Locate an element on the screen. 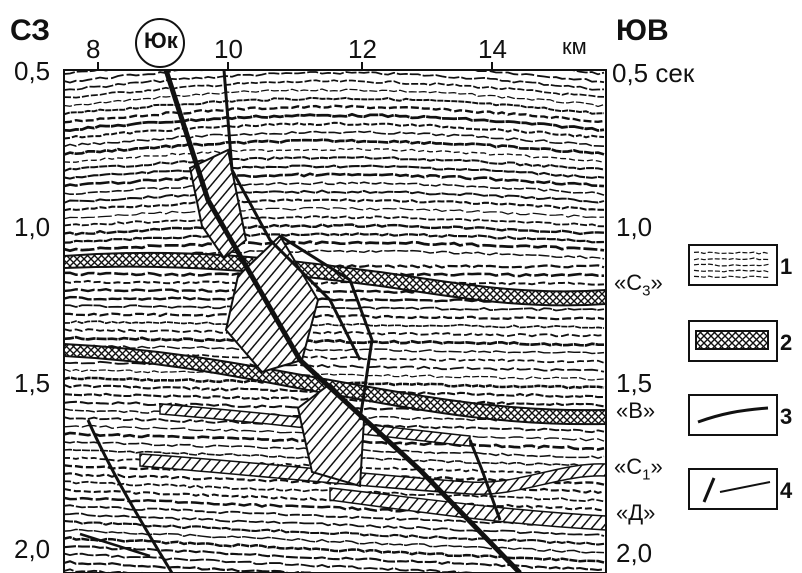  corner-label-nw: СЗ is located at coordinates (30, 30).